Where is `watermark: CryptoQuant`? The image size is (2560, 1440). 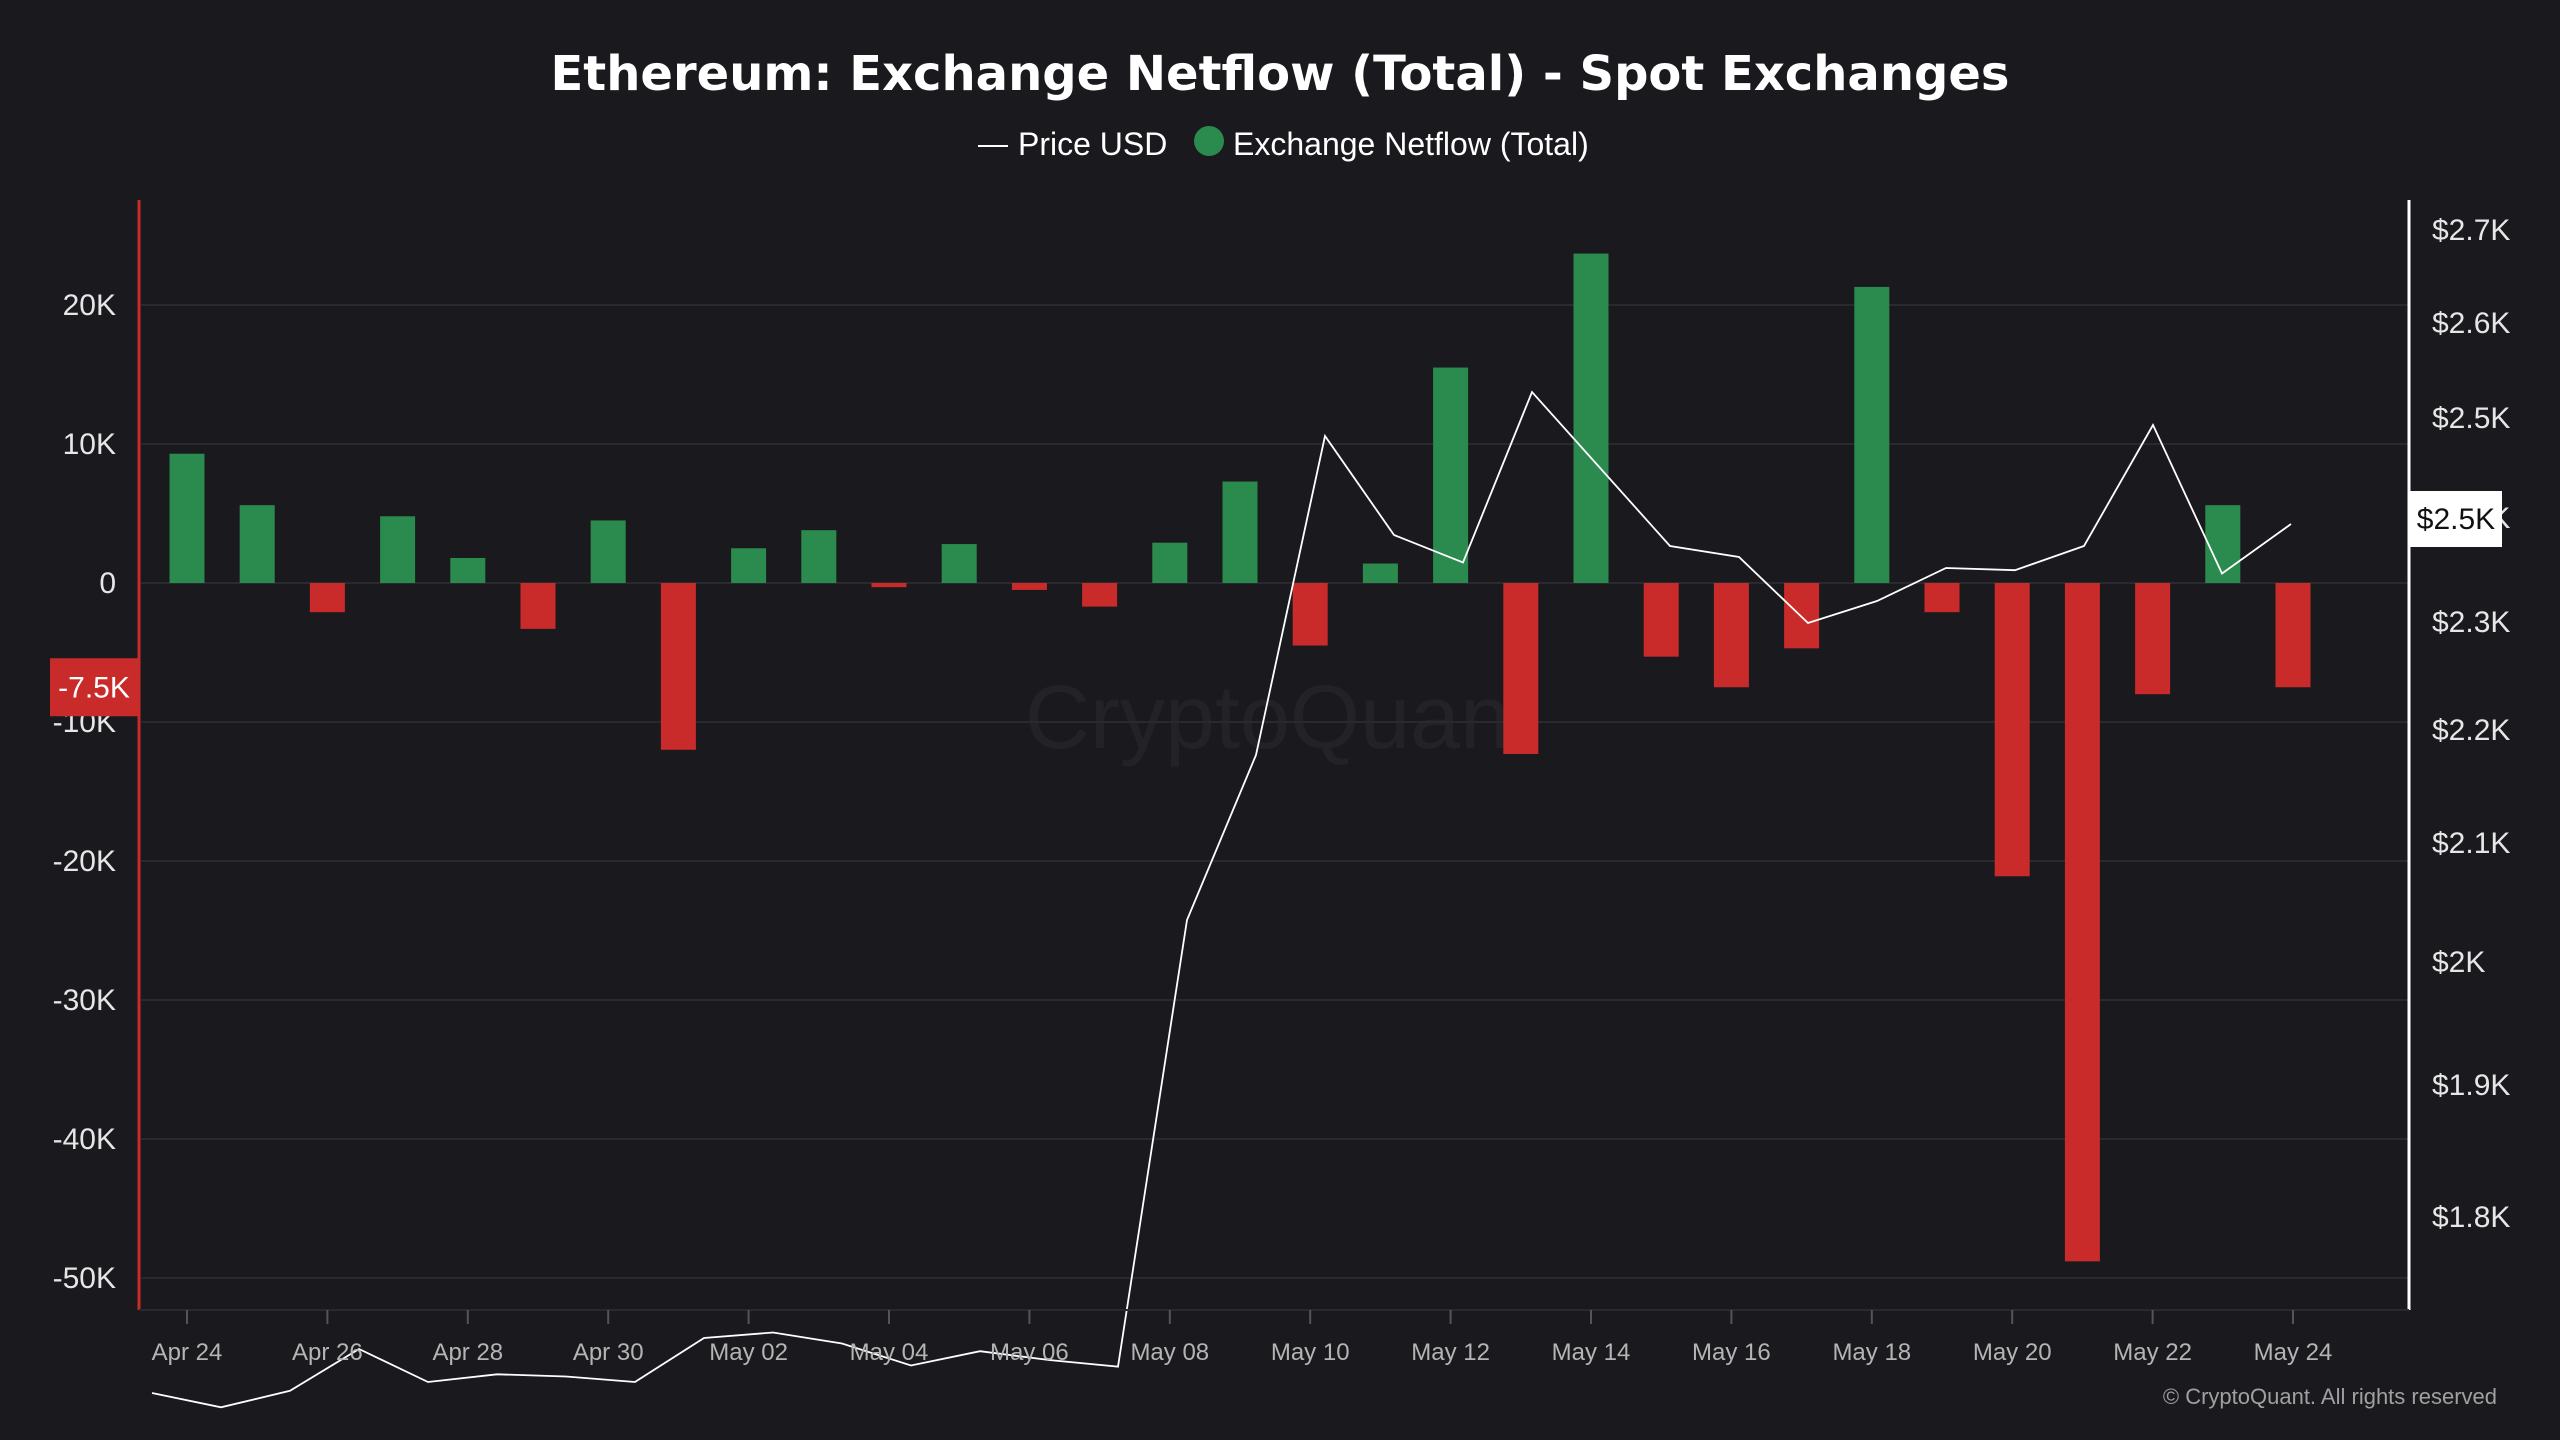
watermark: CryptoQuant is located at coordinates (1280, 718).